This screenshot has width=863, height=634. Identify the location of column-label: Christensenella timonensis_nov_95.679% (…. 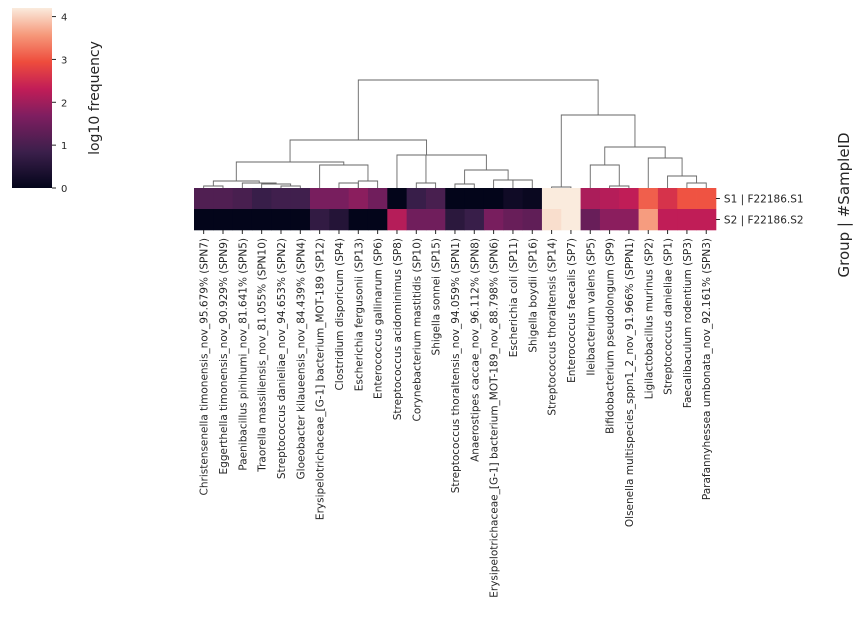
(205, 366).